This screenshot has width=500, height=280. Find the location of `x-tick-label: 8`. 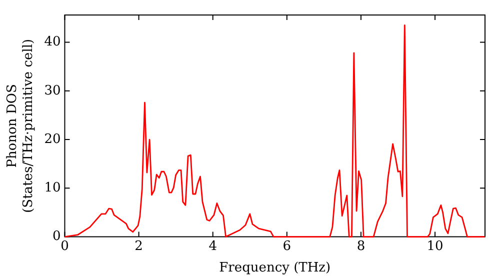

x-tick-label: 8 is located at coordinates (361, 246).